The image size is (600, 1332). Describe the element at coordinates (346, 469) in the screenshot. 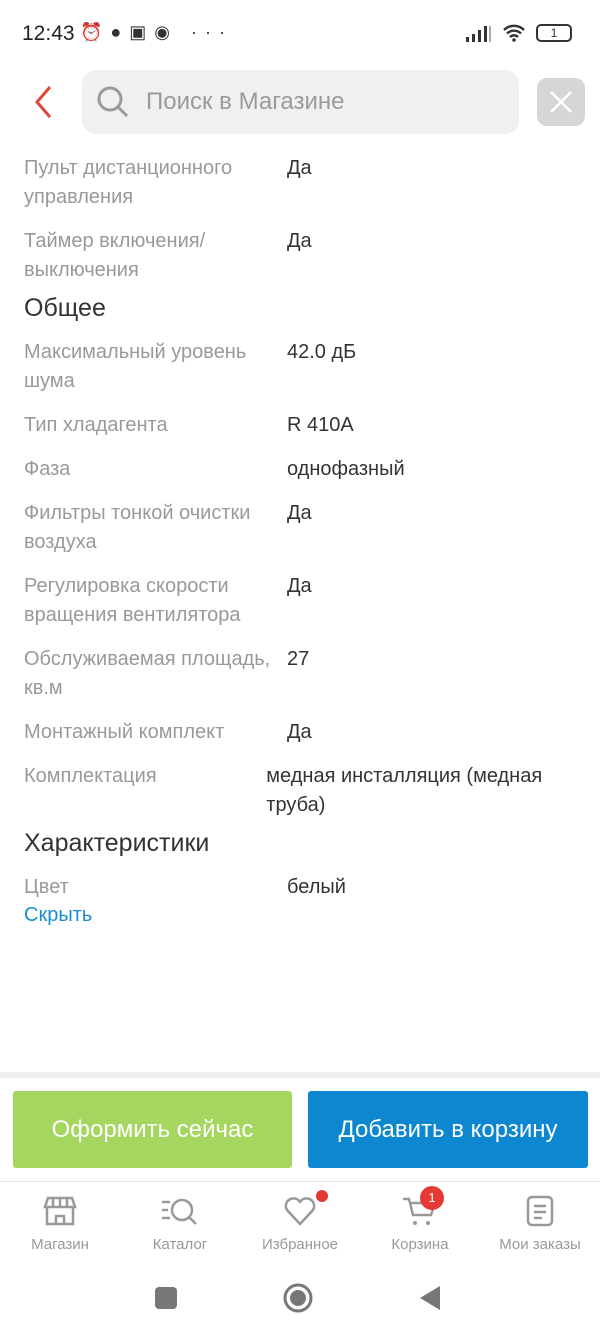

I see `spec-value: однофазный` at that location.